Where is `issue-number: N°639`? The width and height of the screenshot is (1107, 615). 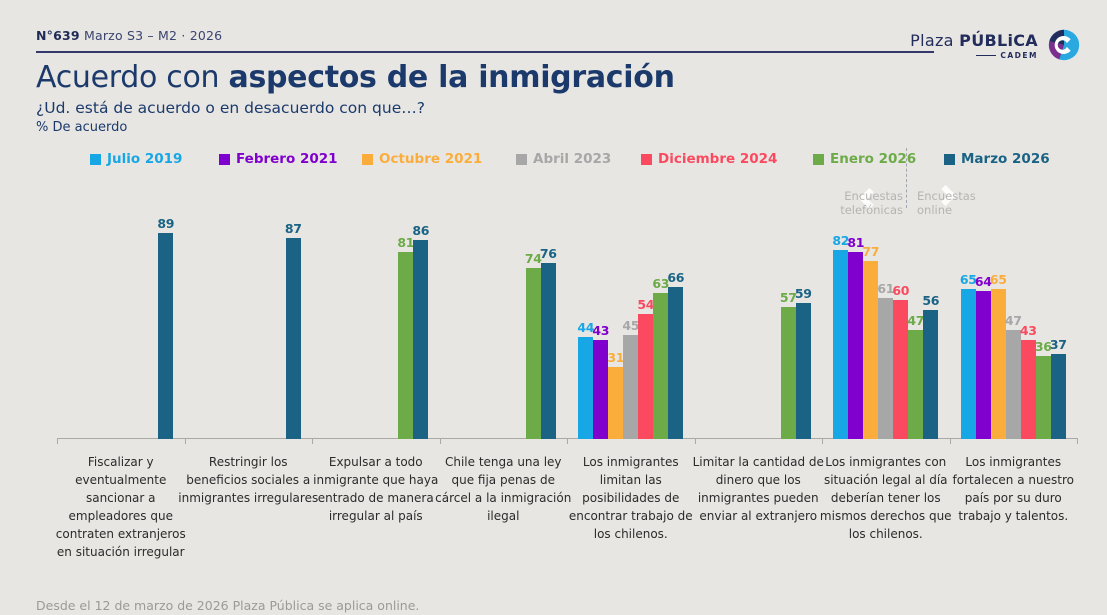
issue-number: N°639 is located at coordinates (58, 35).